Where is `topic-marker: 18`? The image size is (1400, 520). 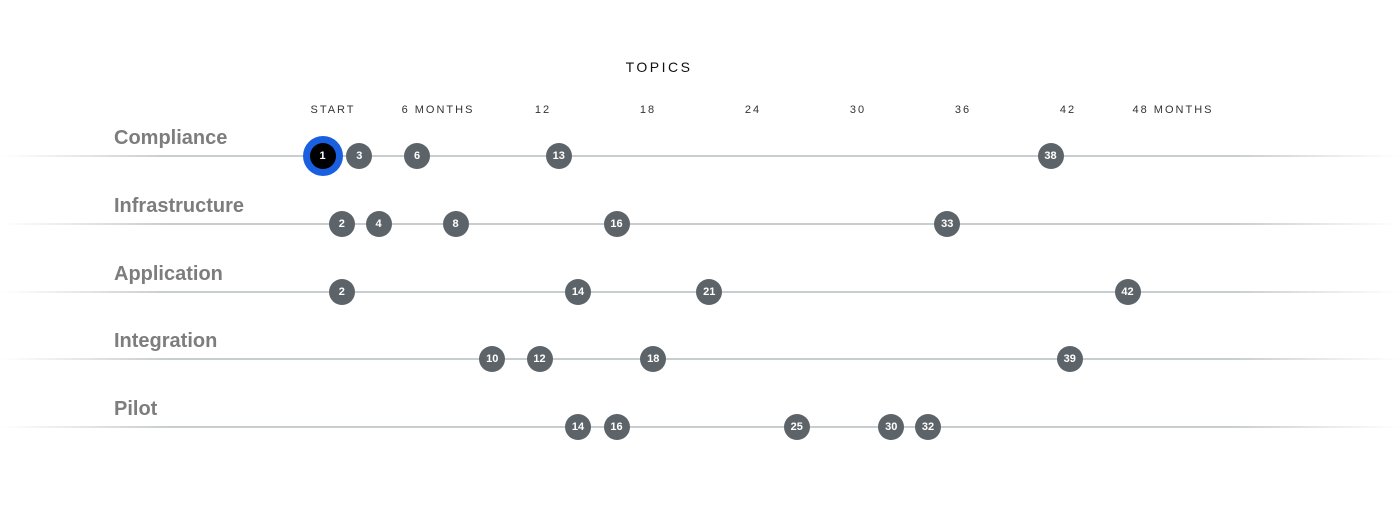 topic-marker: 18 is located at coordinates (653, 359).